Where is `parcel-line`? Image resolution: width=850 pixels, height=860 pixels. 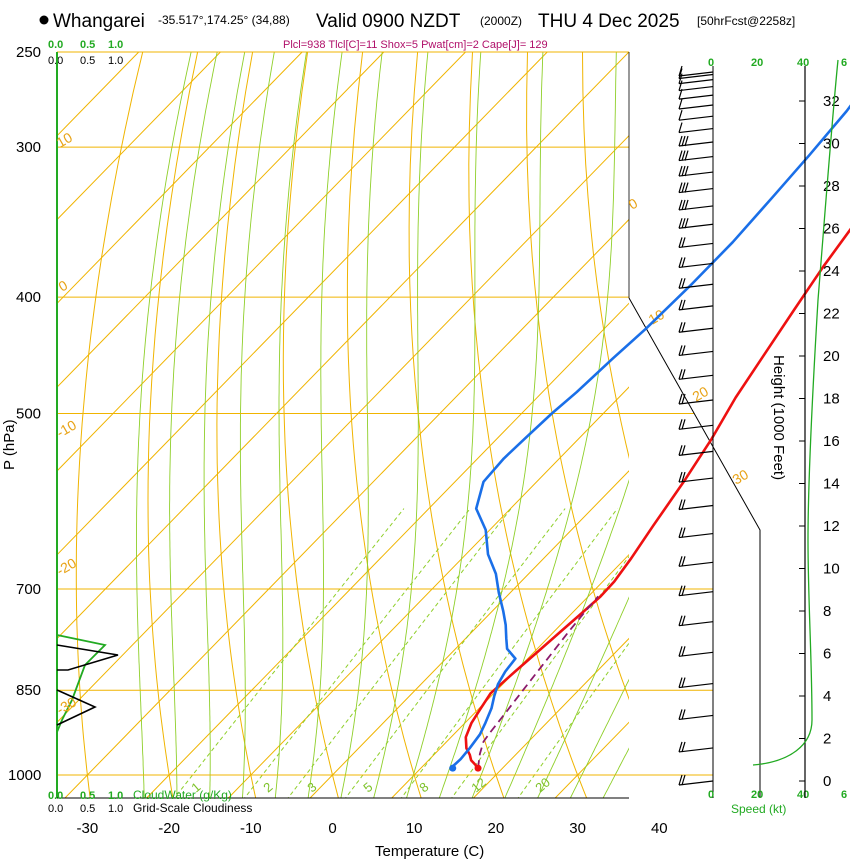
parcel-line is located at coordinates (538, 682).